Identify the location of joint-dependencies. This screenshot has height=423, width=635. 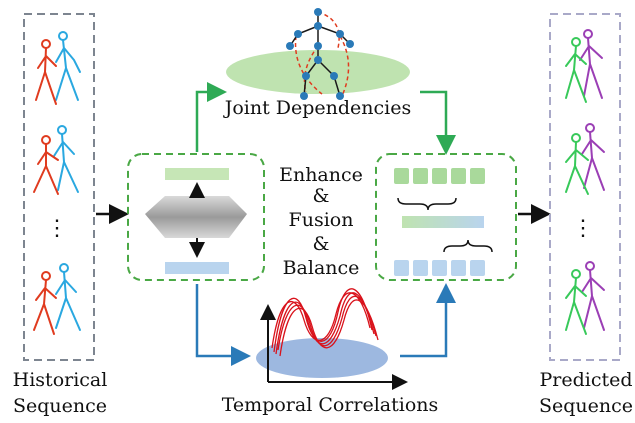
(318, 54).